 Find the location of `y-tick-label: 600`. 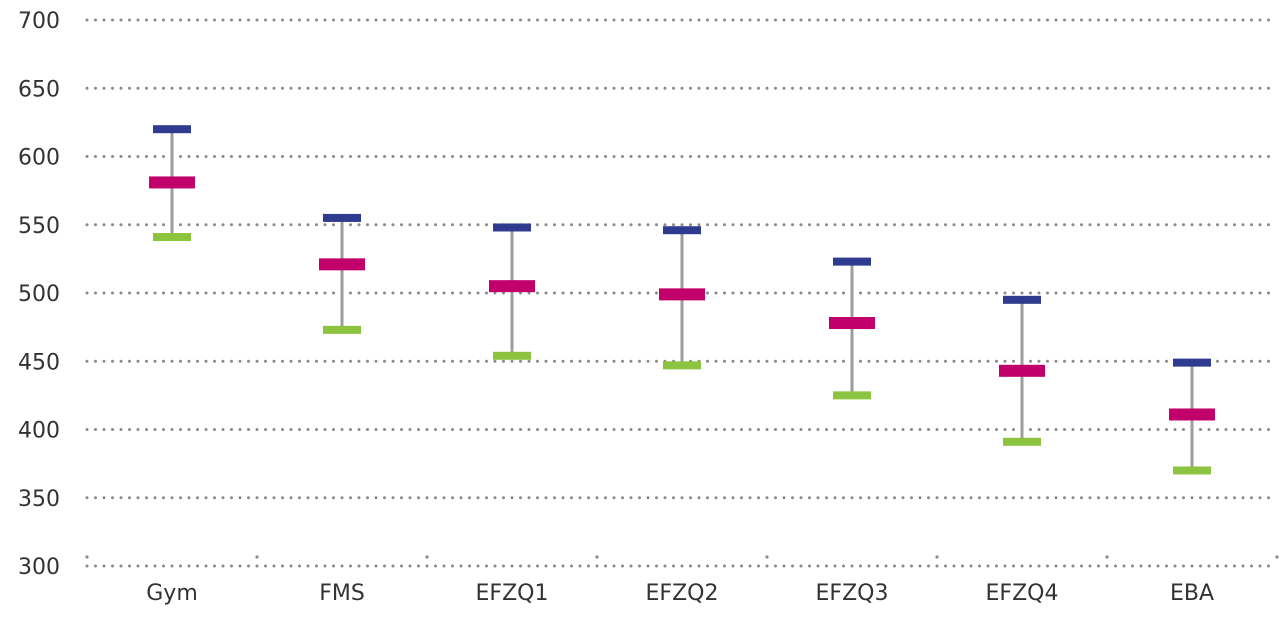

y-tick-label: 600 is located at coordinates (39, 158).